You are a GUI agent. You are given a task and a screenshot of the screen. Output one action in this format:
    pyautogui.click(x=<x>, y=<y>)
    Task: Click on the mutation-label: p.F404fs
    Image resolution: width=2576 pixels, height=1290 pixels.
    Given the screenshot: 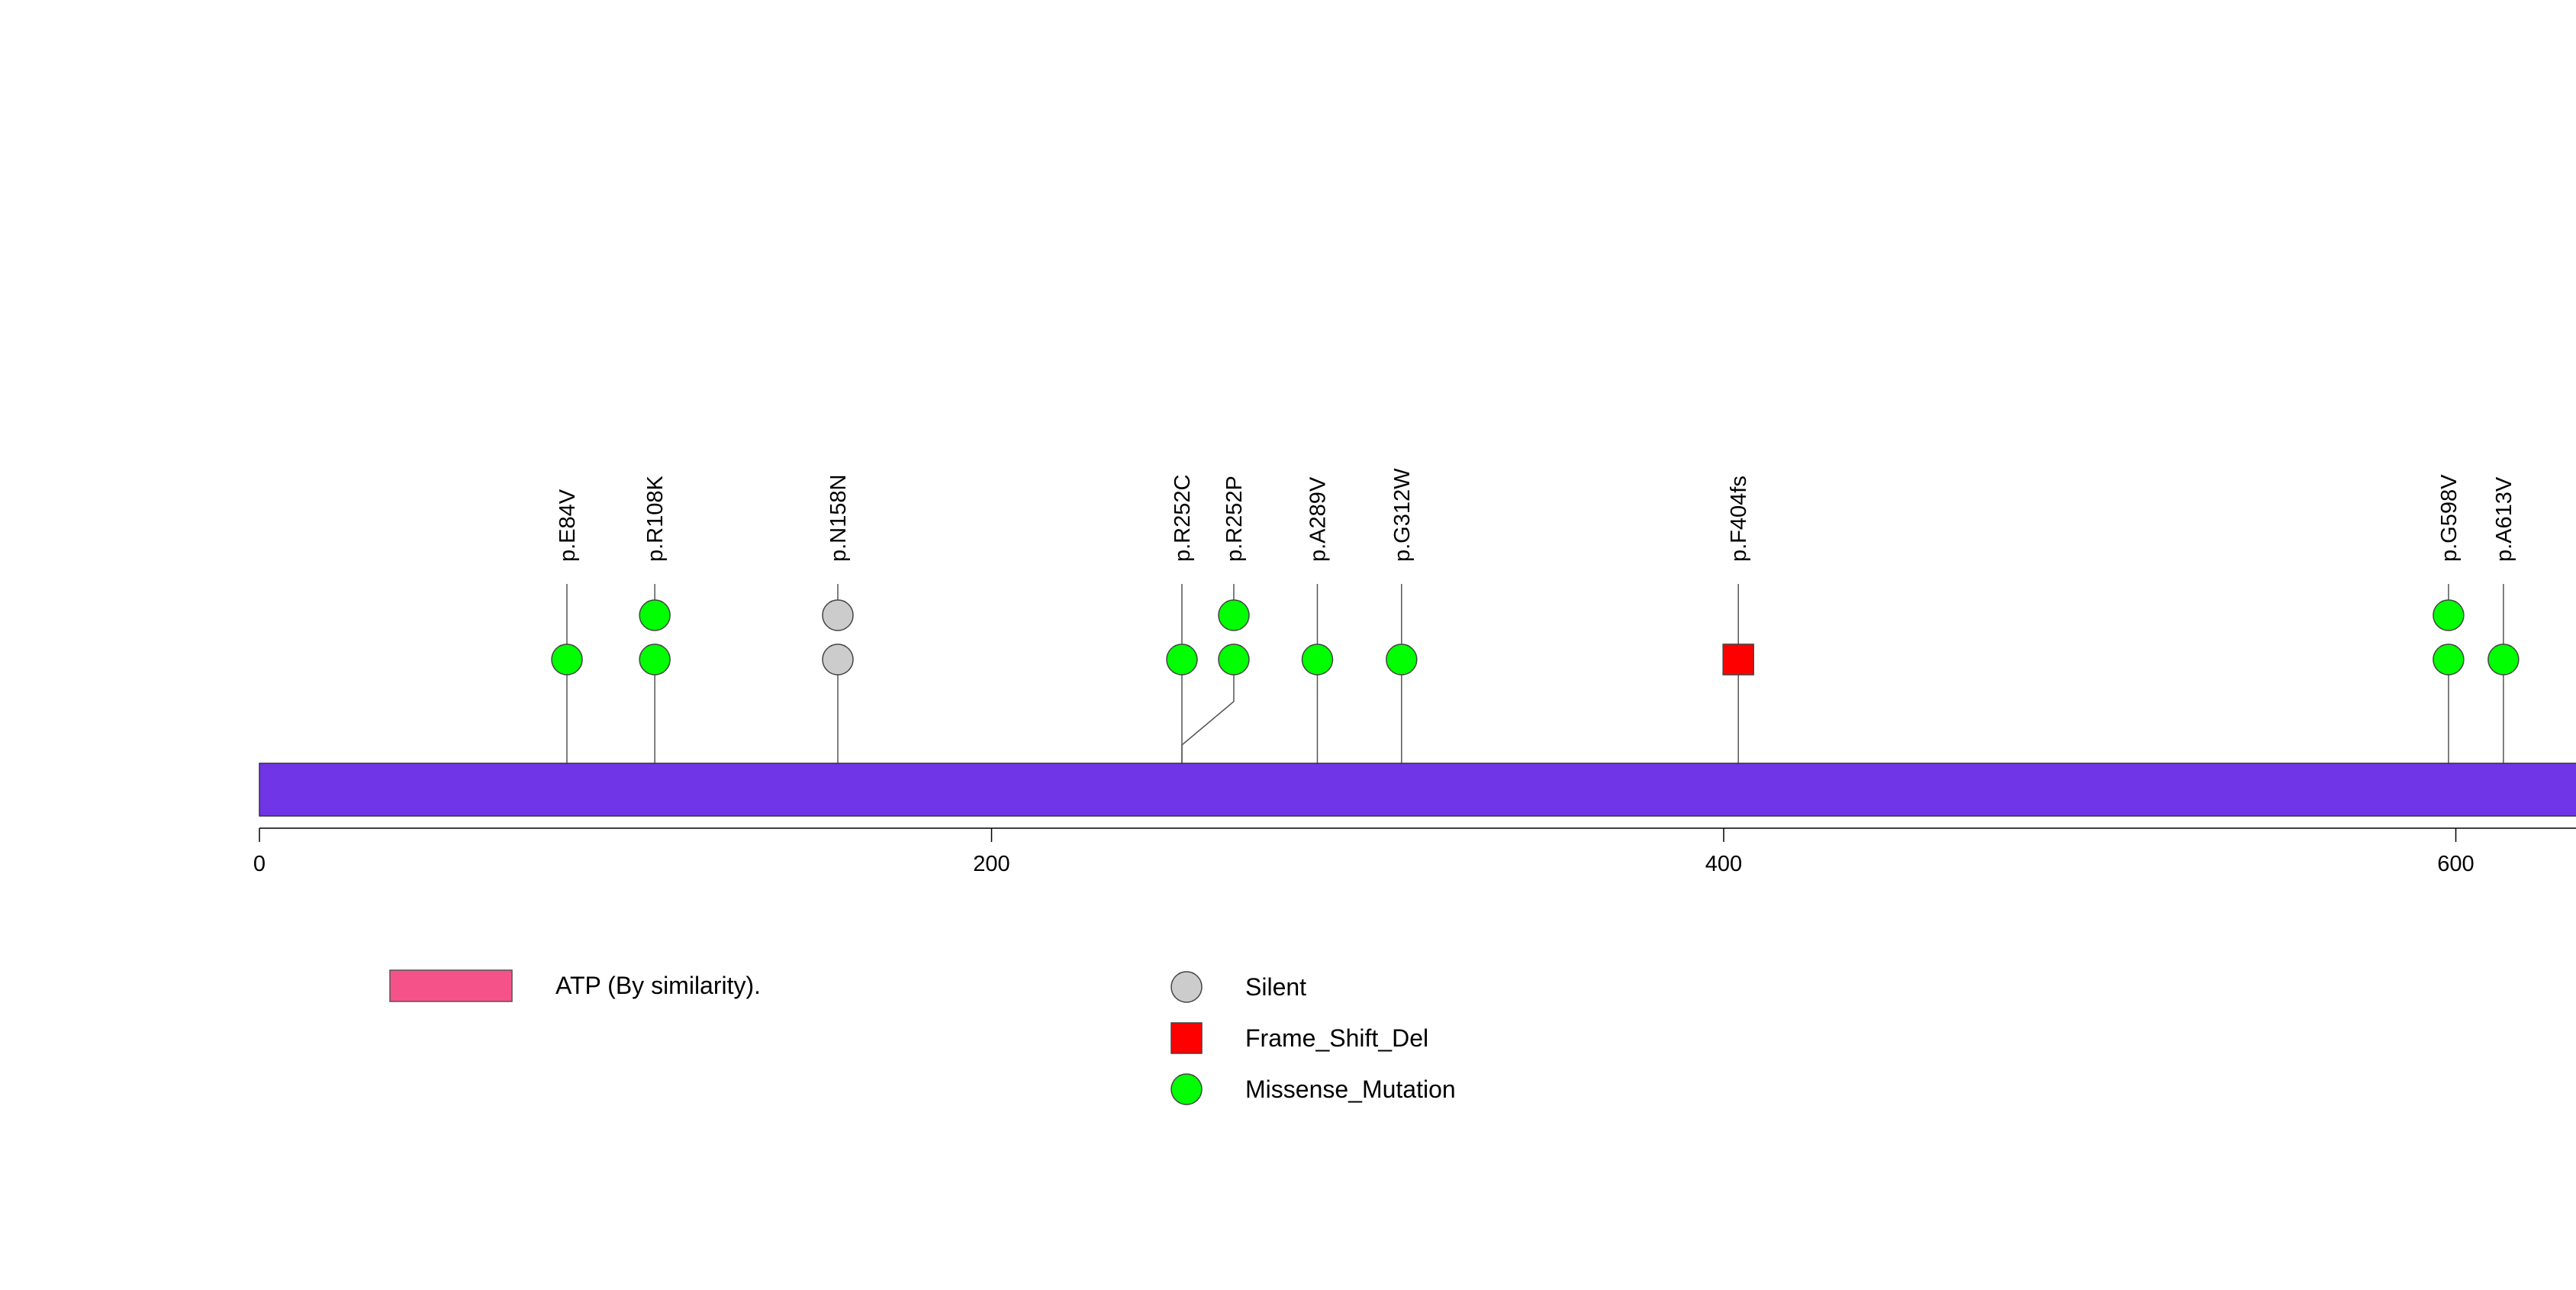 What is the action you would take?
    pyautogui.click(x=1739, y=519)
    